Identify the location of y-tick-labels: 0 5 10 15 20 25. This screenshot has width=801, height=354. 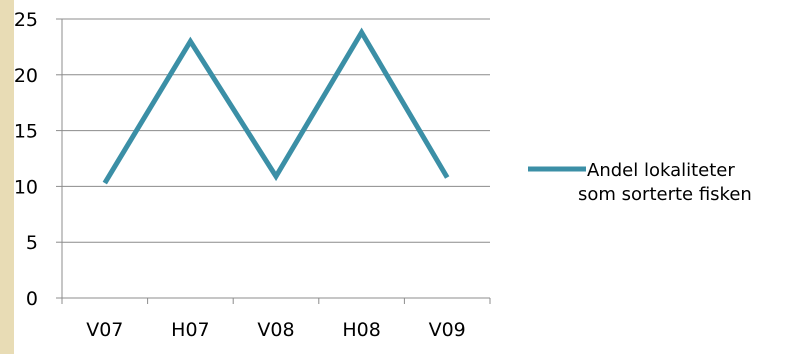
(26, 159).